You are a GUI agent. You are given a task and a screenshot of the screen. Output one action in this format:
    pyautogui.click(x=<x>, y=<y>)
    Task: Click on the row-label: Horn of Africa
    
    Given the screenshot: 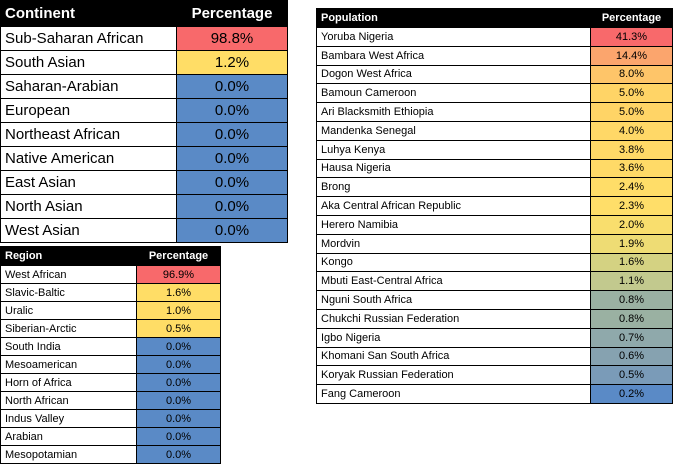 What is the action you would take?
    pyautogui.click(x=68, y=382)
    